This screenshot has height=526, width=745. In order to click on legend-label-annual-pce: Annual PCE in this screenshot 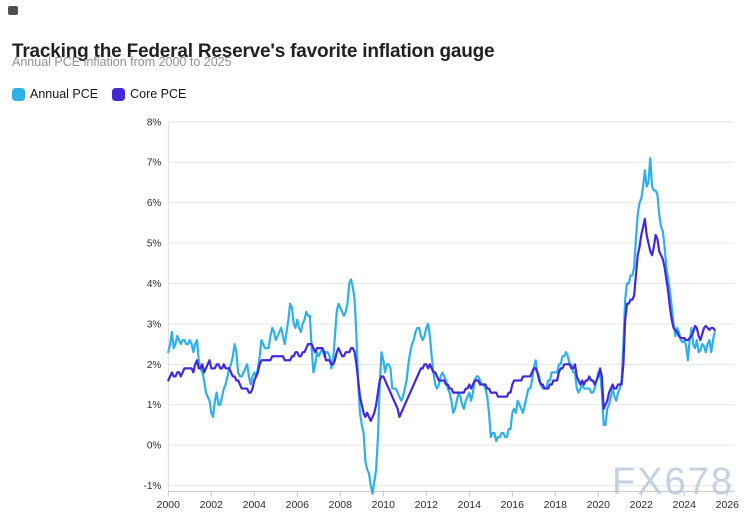, I will do `click(64, 94)`.